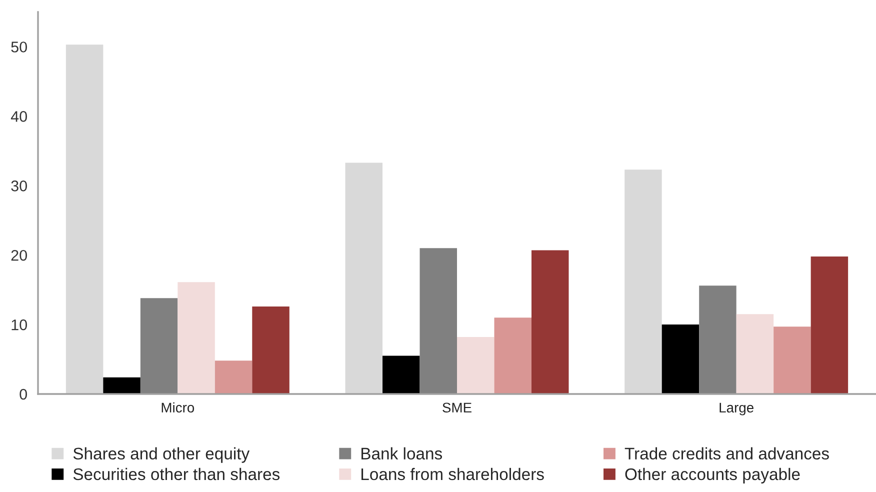 The image size is (876, 492). I want to click on y-tick-label: 20, so click(19, 255).